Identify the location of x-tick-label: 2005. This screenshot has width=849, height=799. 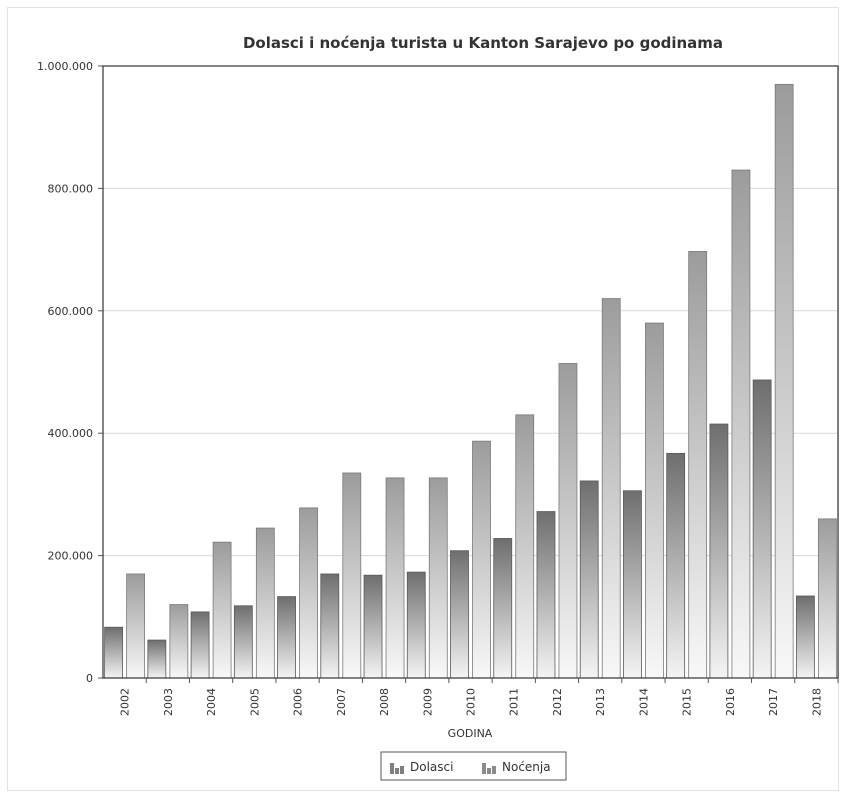
(254, 702).